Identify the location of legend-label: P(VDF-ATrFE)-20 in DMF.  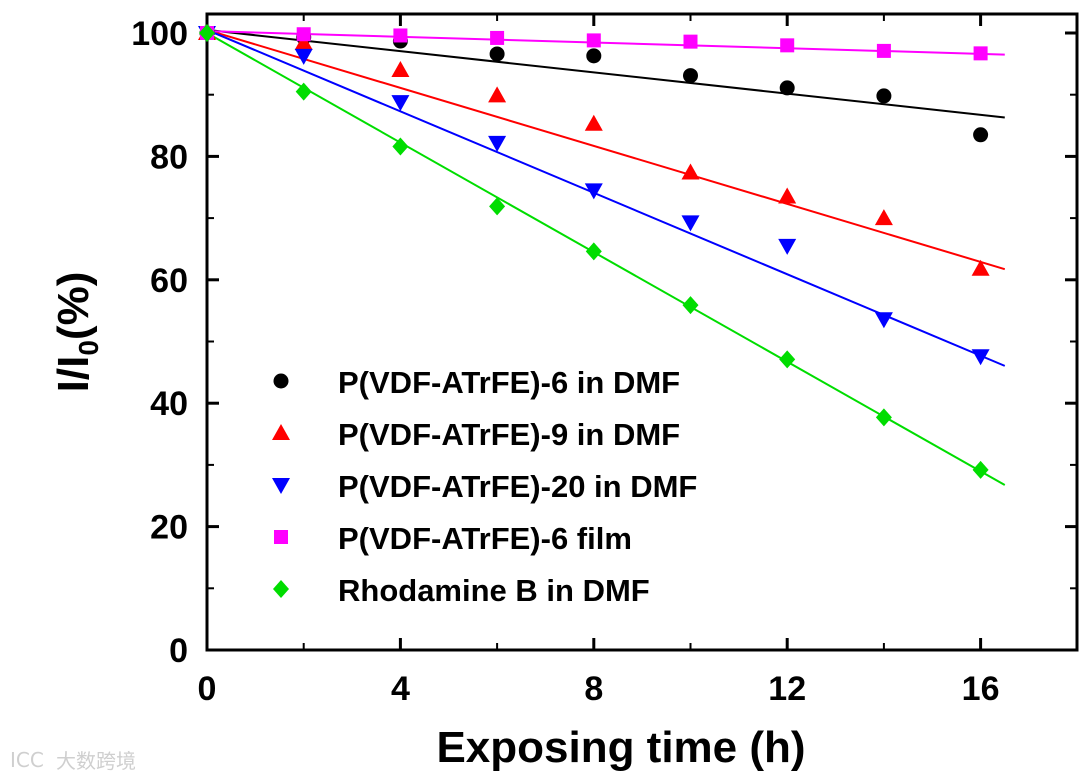
(517, 486).